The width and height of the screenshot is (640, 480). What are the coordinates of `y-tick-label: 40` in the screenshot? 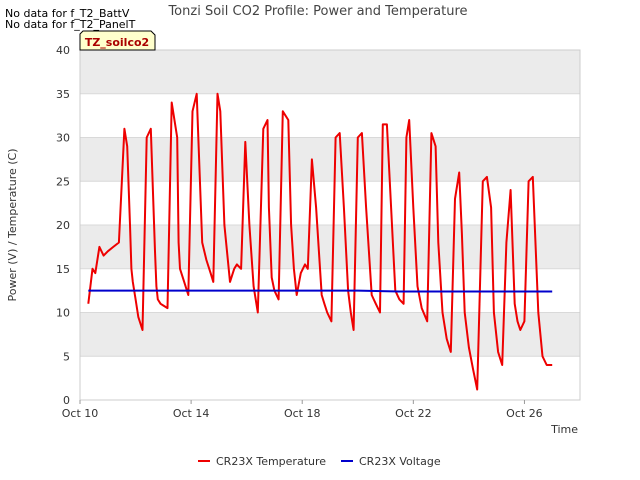 It's located at (63, 50).